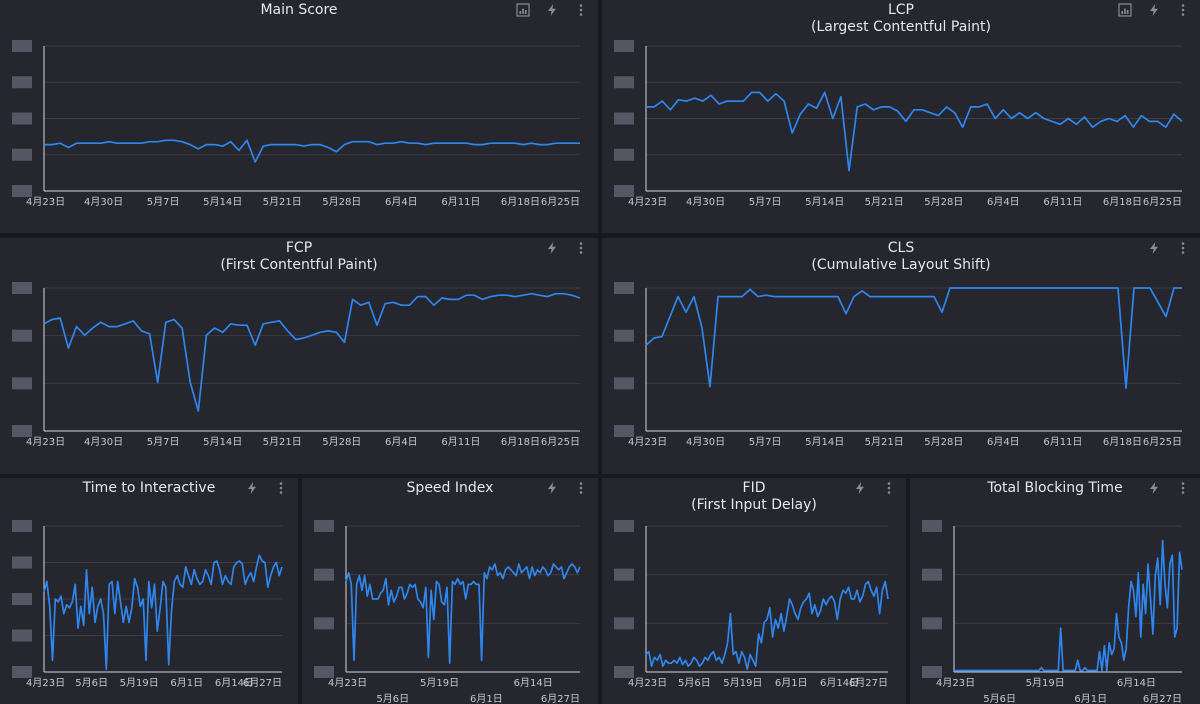 The height and width of the screenshot is (704, 1200). What do you see at coordinates (299, 10) in the screenshot?
I see `chart-title: Main Score` at bounding box center [299, 10].